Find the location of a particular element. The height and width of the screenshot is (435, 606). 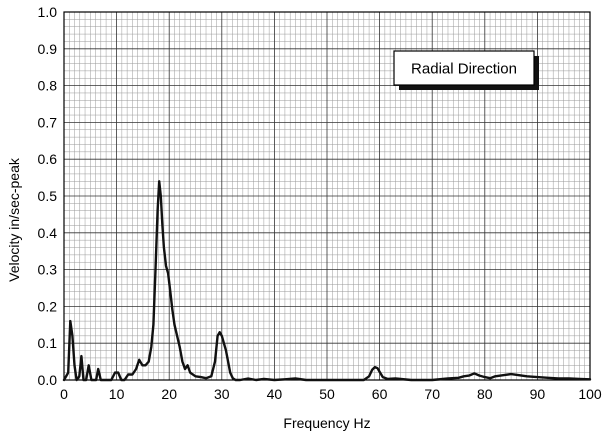

x-tick-label: 90 is located at coordinates (538, 394).